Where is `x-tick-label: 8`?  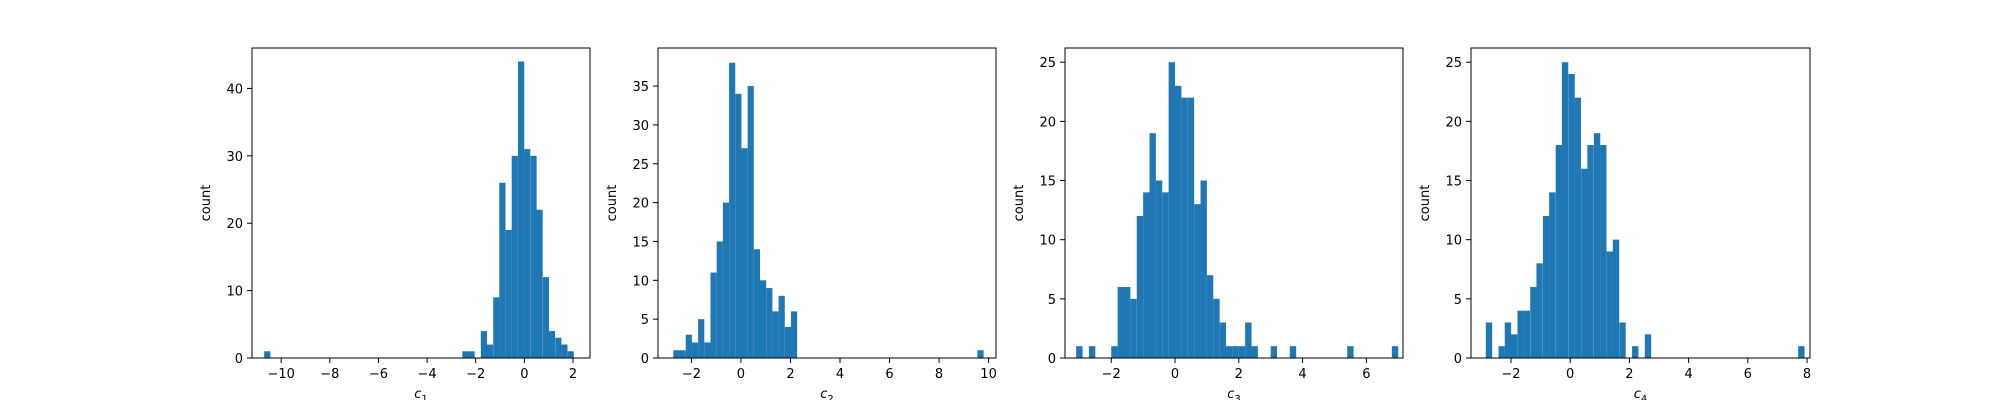
x-tick-label: 8 is located at coordinates (939, 374).